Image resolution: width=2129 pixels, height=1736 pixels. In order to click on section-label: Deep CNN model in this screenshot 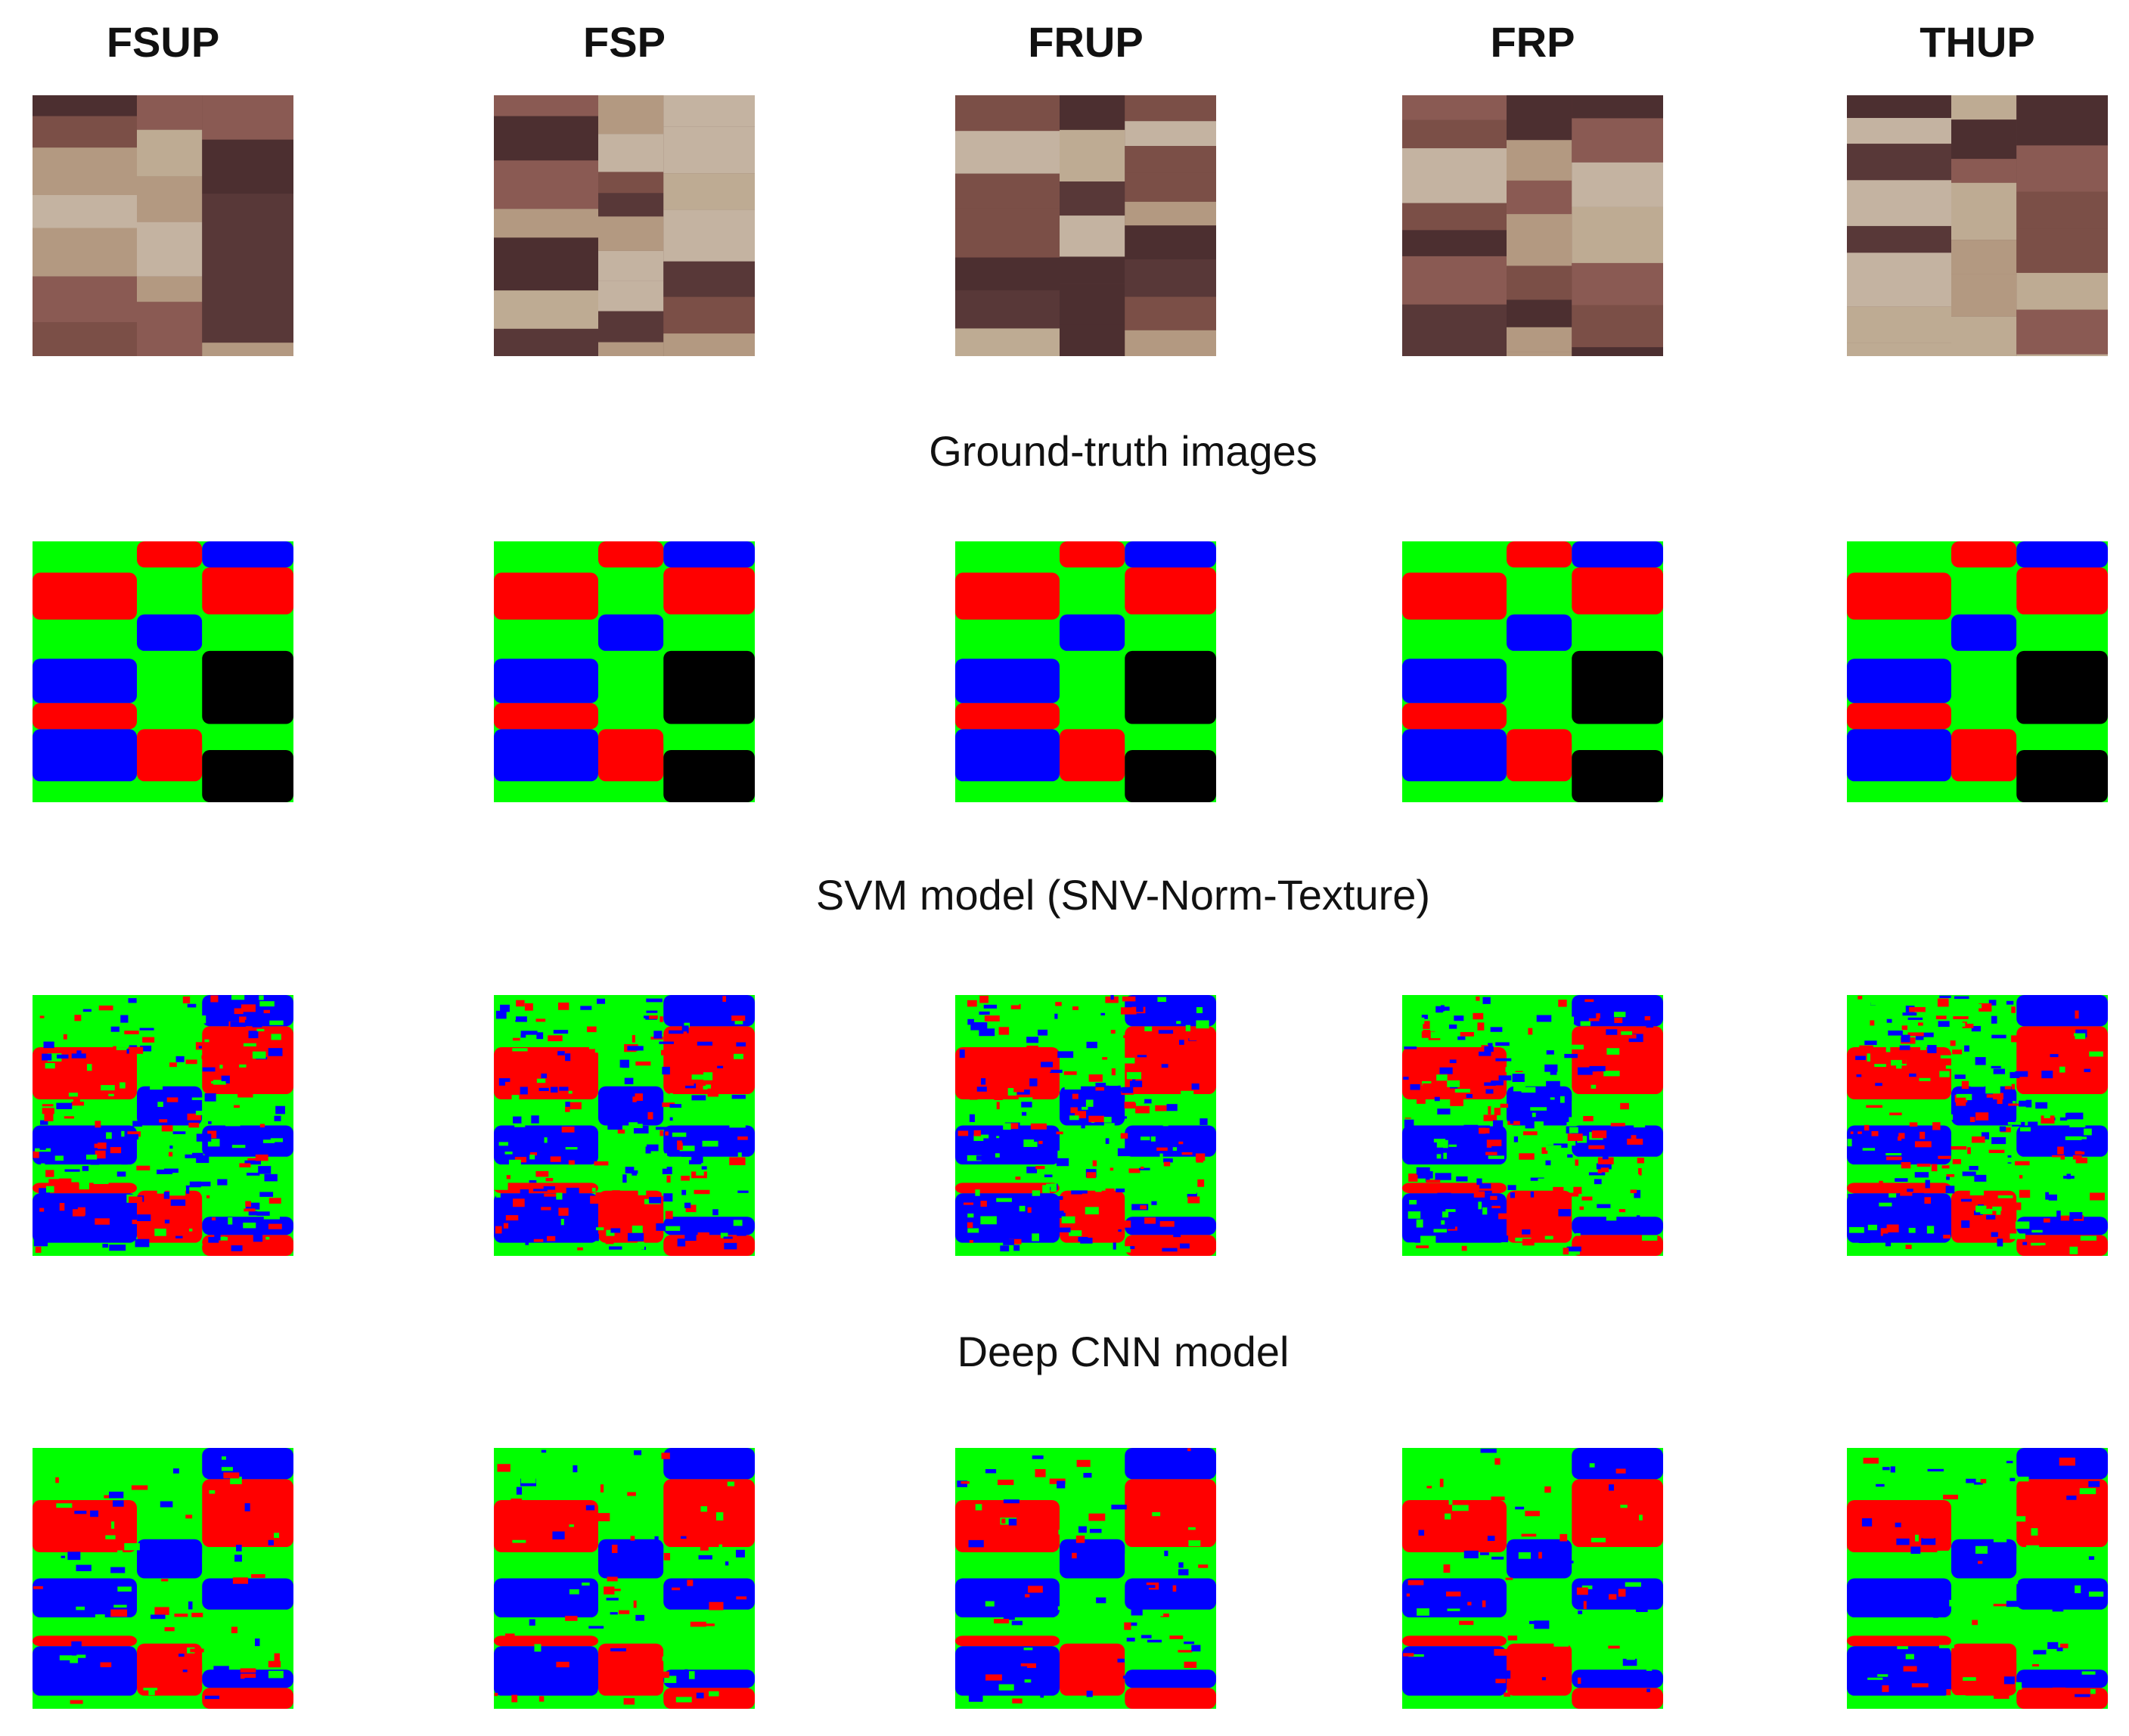, I will do `click(1123, 1351)`.